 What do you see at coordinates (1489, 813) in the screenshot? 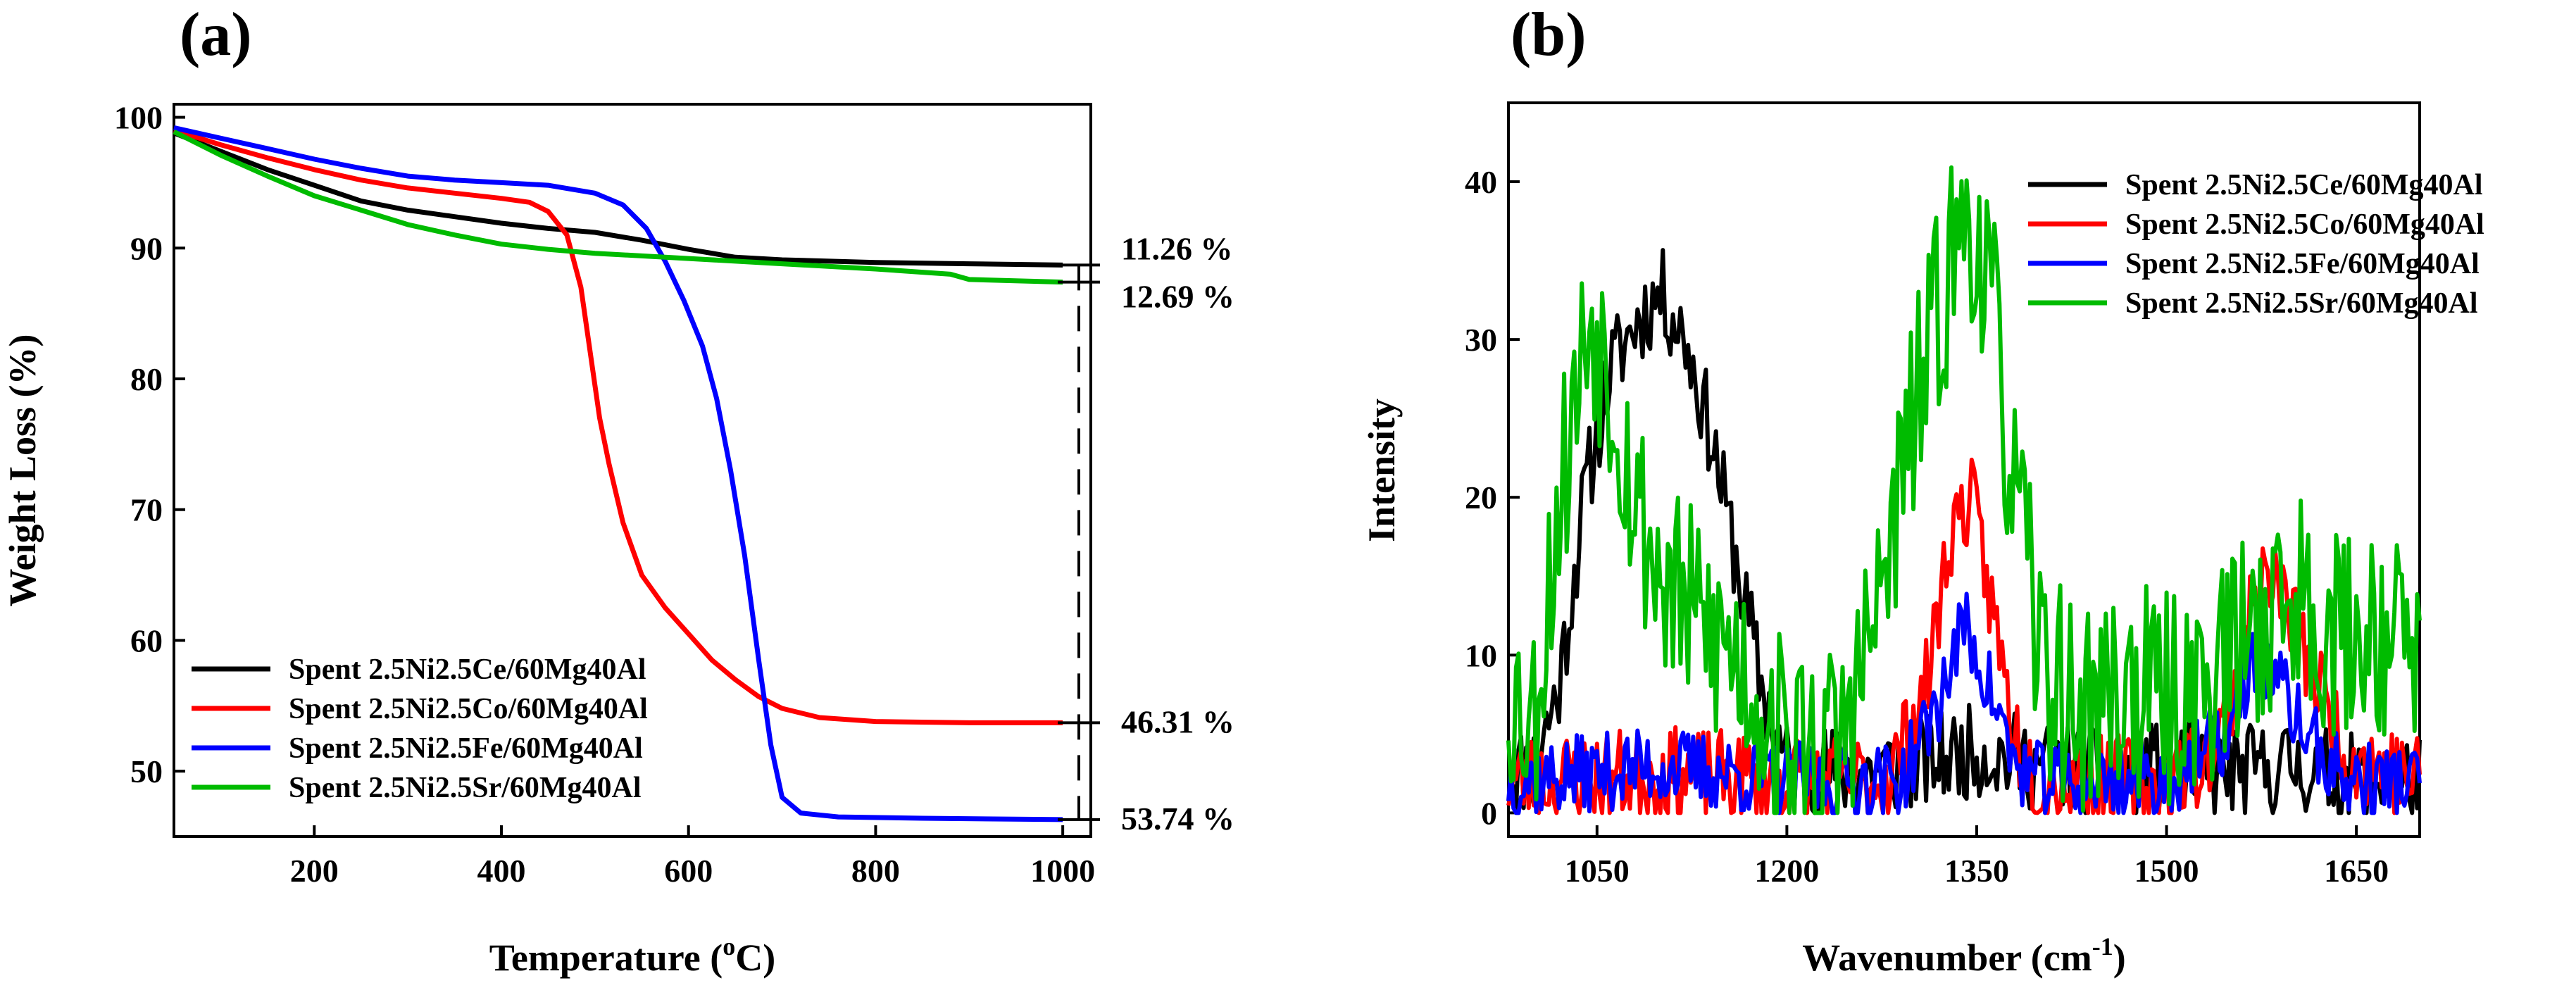
I see `y-tick-label: 0` at bounding box center [1489, 813].